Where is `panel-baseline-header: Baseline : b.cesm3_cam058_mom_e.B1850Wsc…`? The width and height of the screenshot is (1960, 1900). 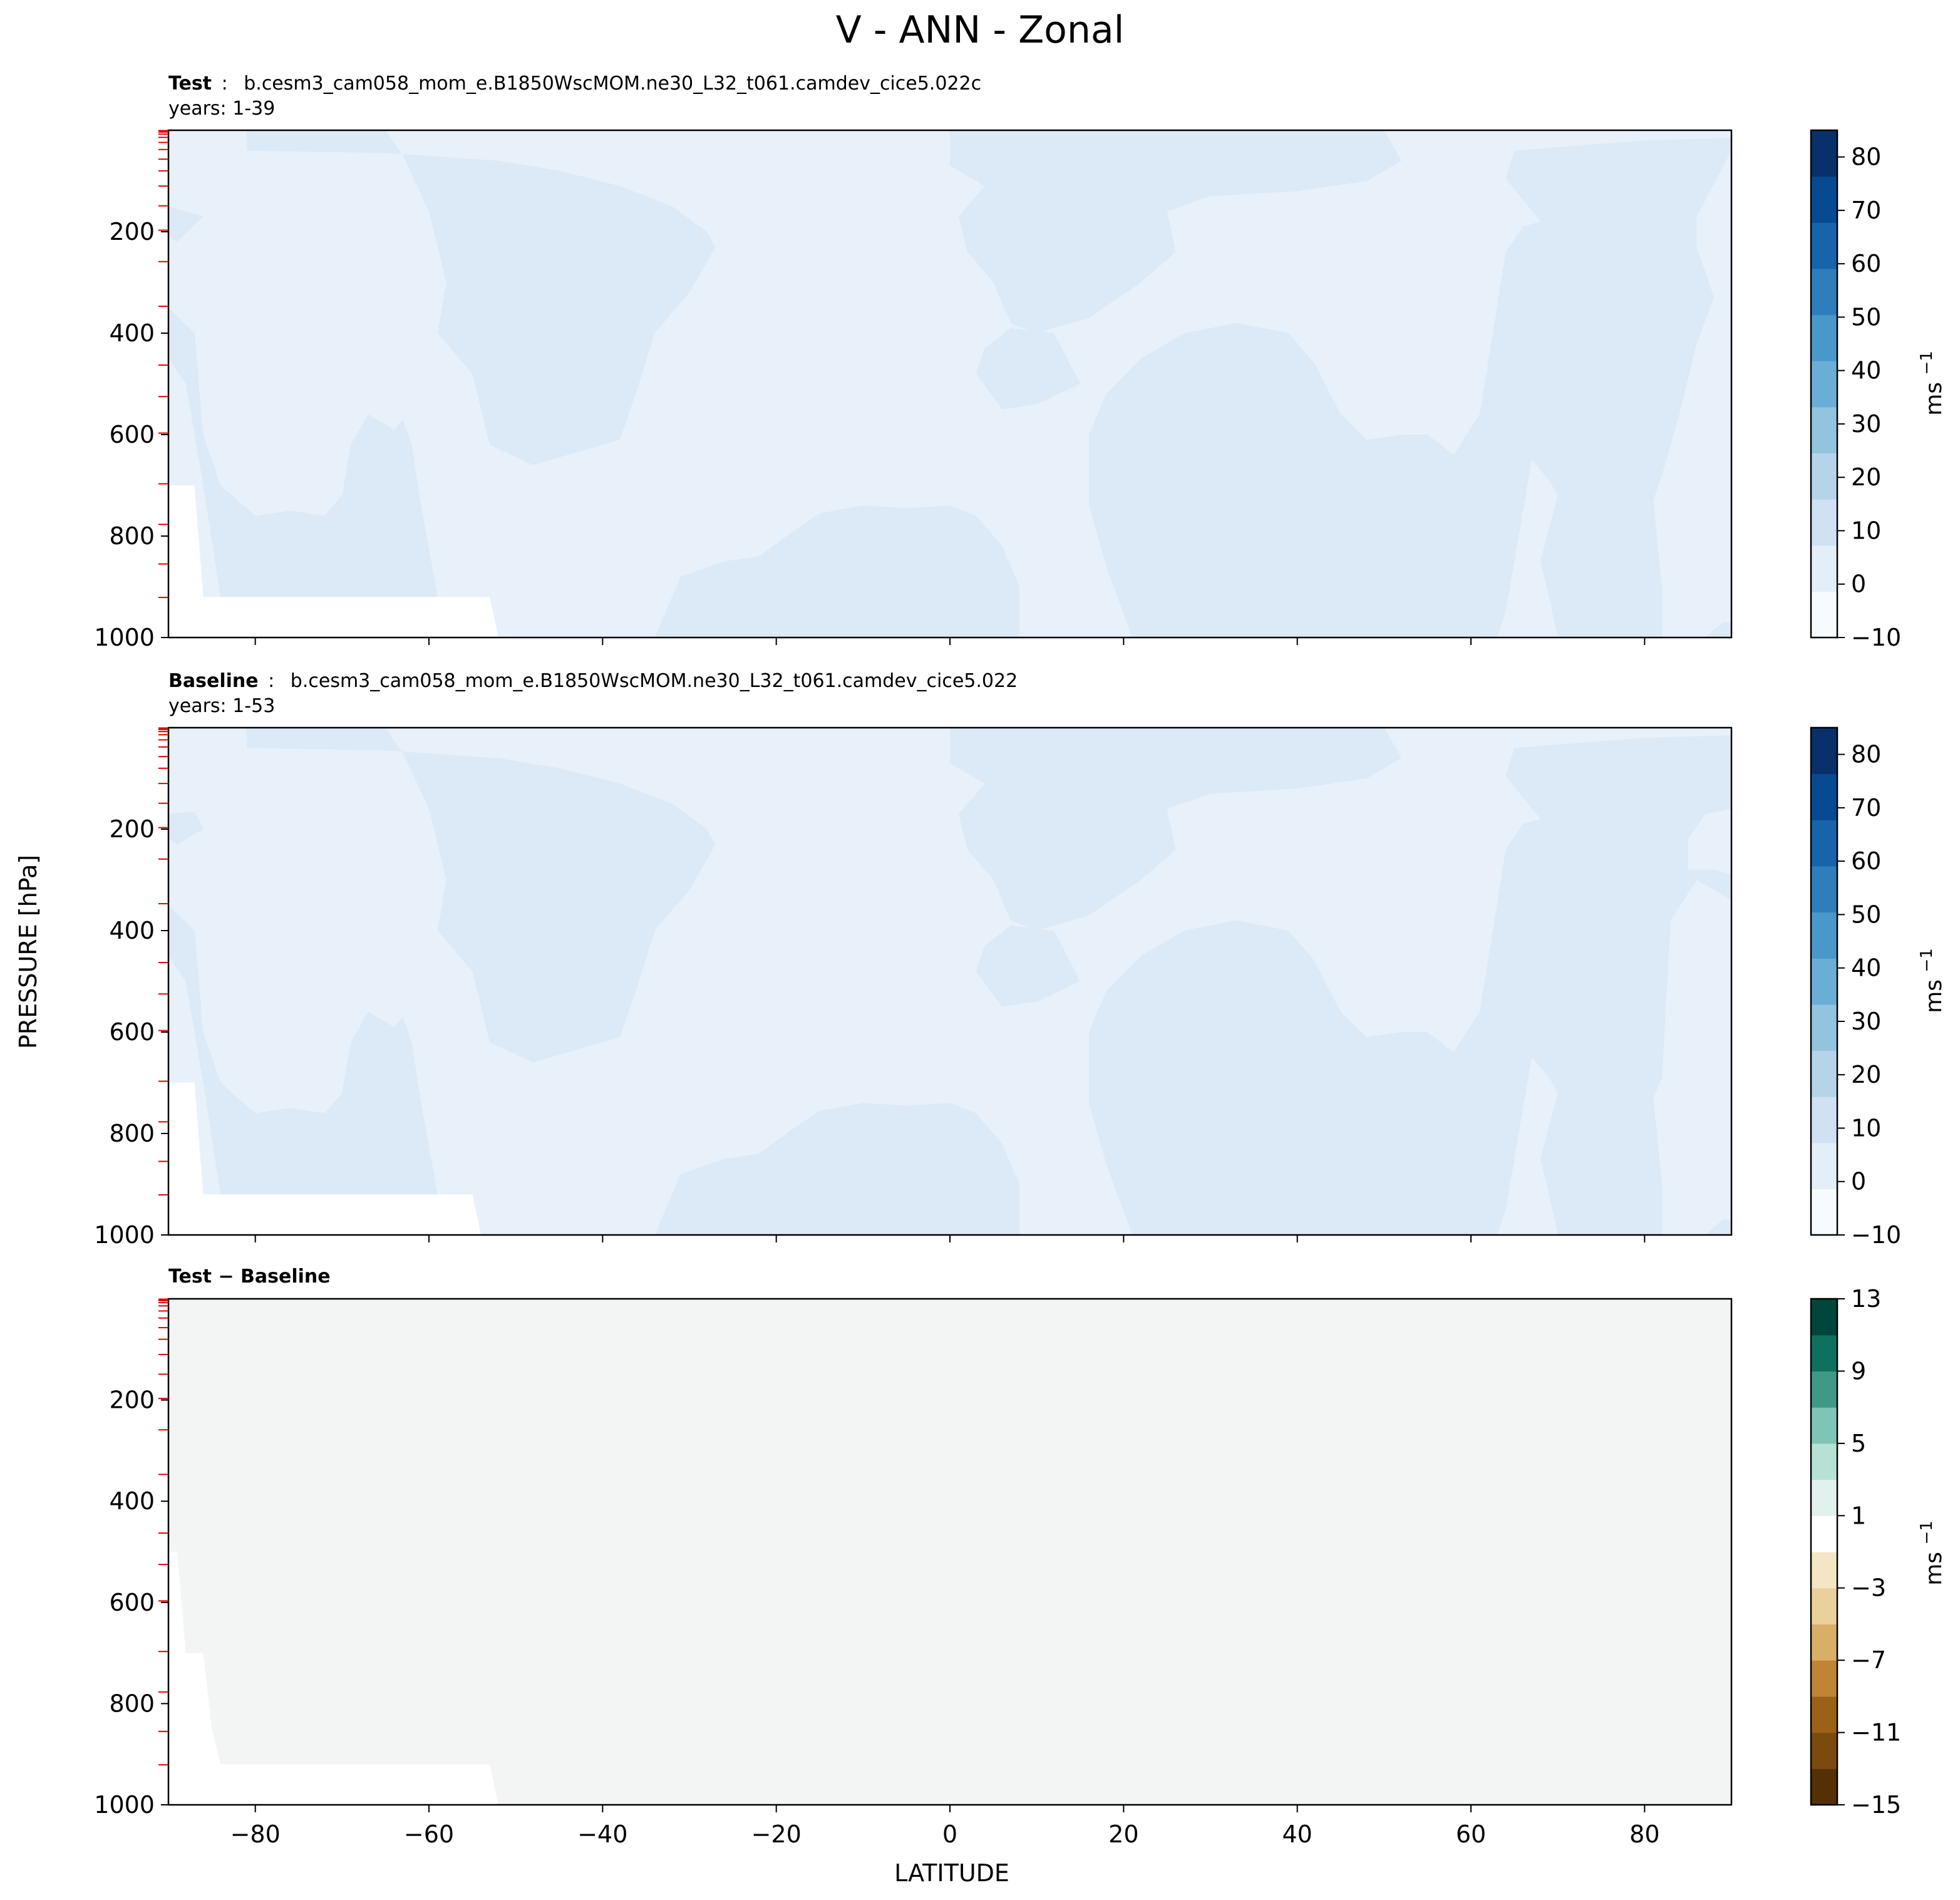 panel-baseline-header: Baseline : b.cesm3_cam058_mom_e.B1850Wsc… is located at coordinates (593, 681).